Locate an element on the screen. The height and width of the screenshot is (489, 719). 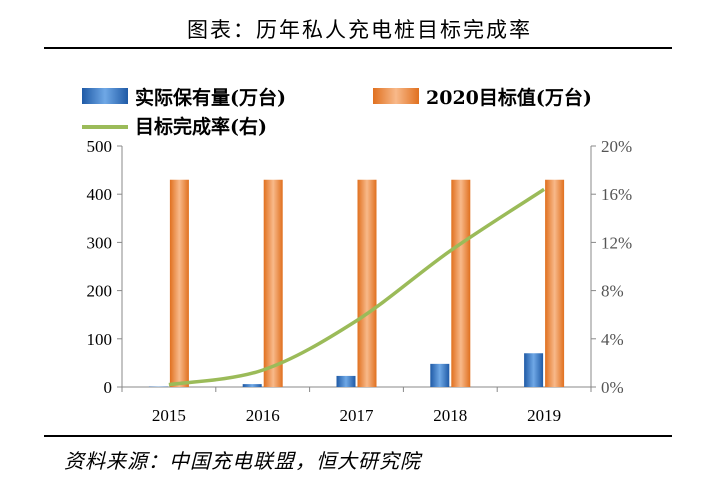
legend-label-target: 2020目标值(万台) is located at coordinates (509, 97).